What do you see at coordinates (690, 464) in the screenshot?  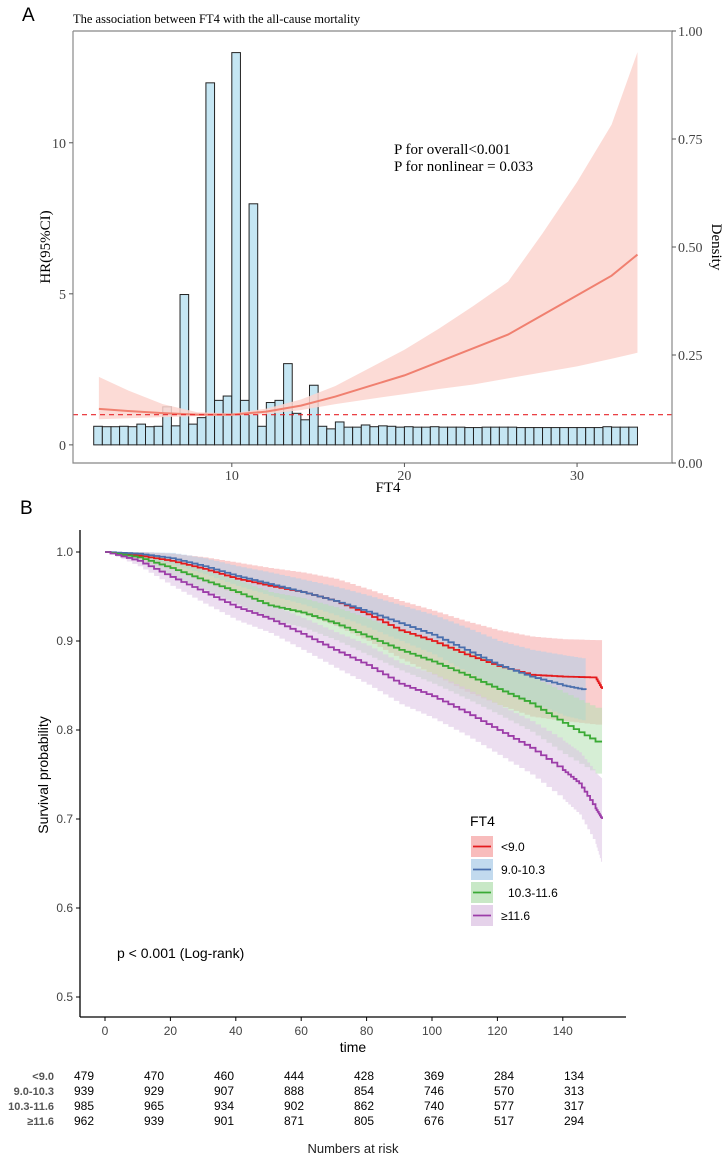 I see `y2-tick-label: 0.00` at bounding box center [690, 464].